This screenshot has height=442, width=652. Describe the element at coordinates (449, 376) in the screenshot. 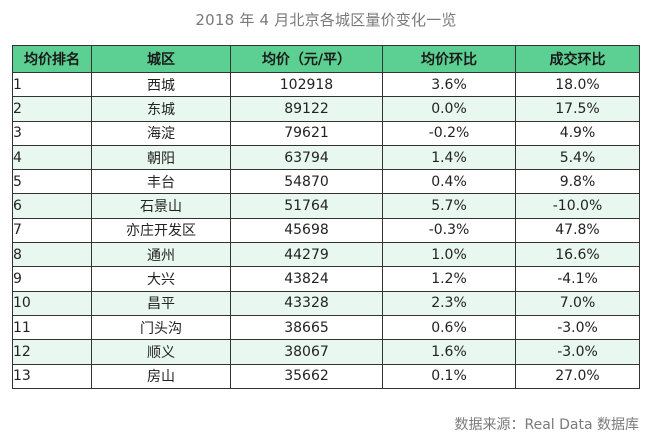

I see `cell-price-mom: 0.1%` at that location.